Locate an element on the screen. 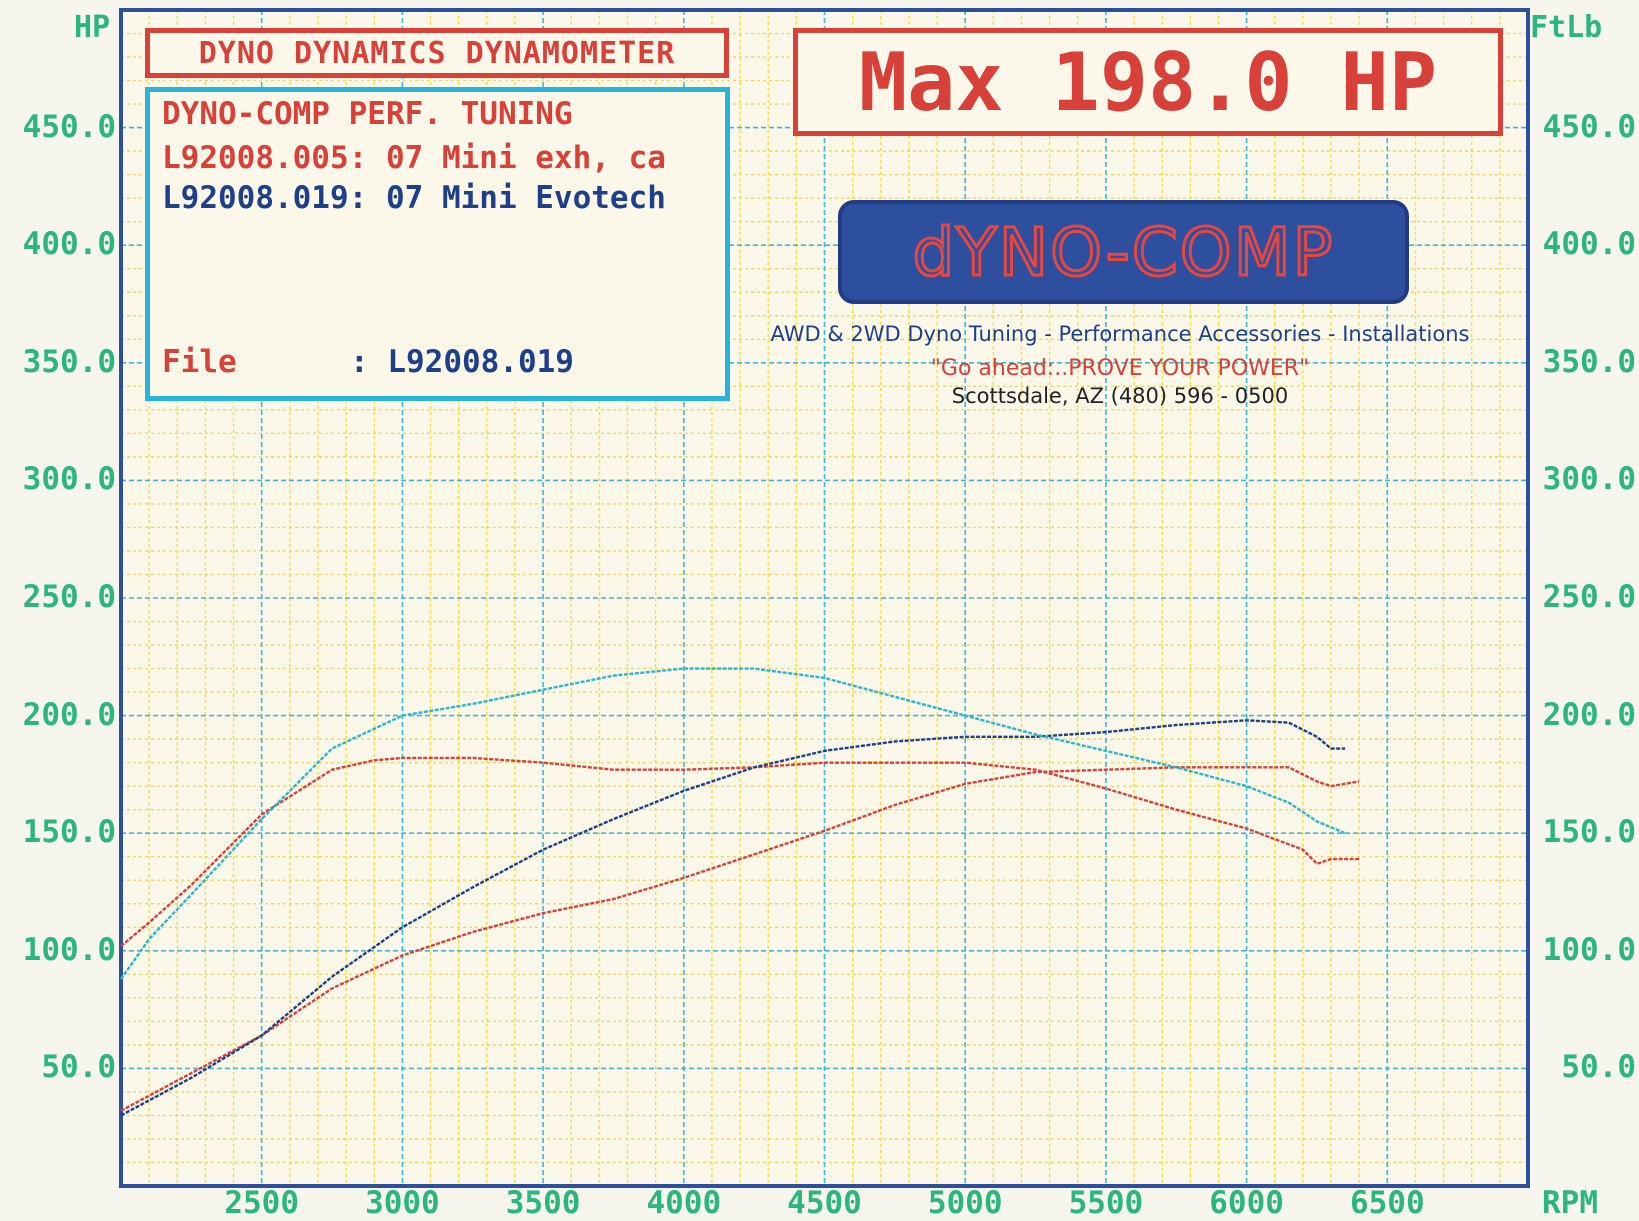 The image size is (1639, 1221). y-tick-right: 400.0 is located at coordinates (1589, 244).